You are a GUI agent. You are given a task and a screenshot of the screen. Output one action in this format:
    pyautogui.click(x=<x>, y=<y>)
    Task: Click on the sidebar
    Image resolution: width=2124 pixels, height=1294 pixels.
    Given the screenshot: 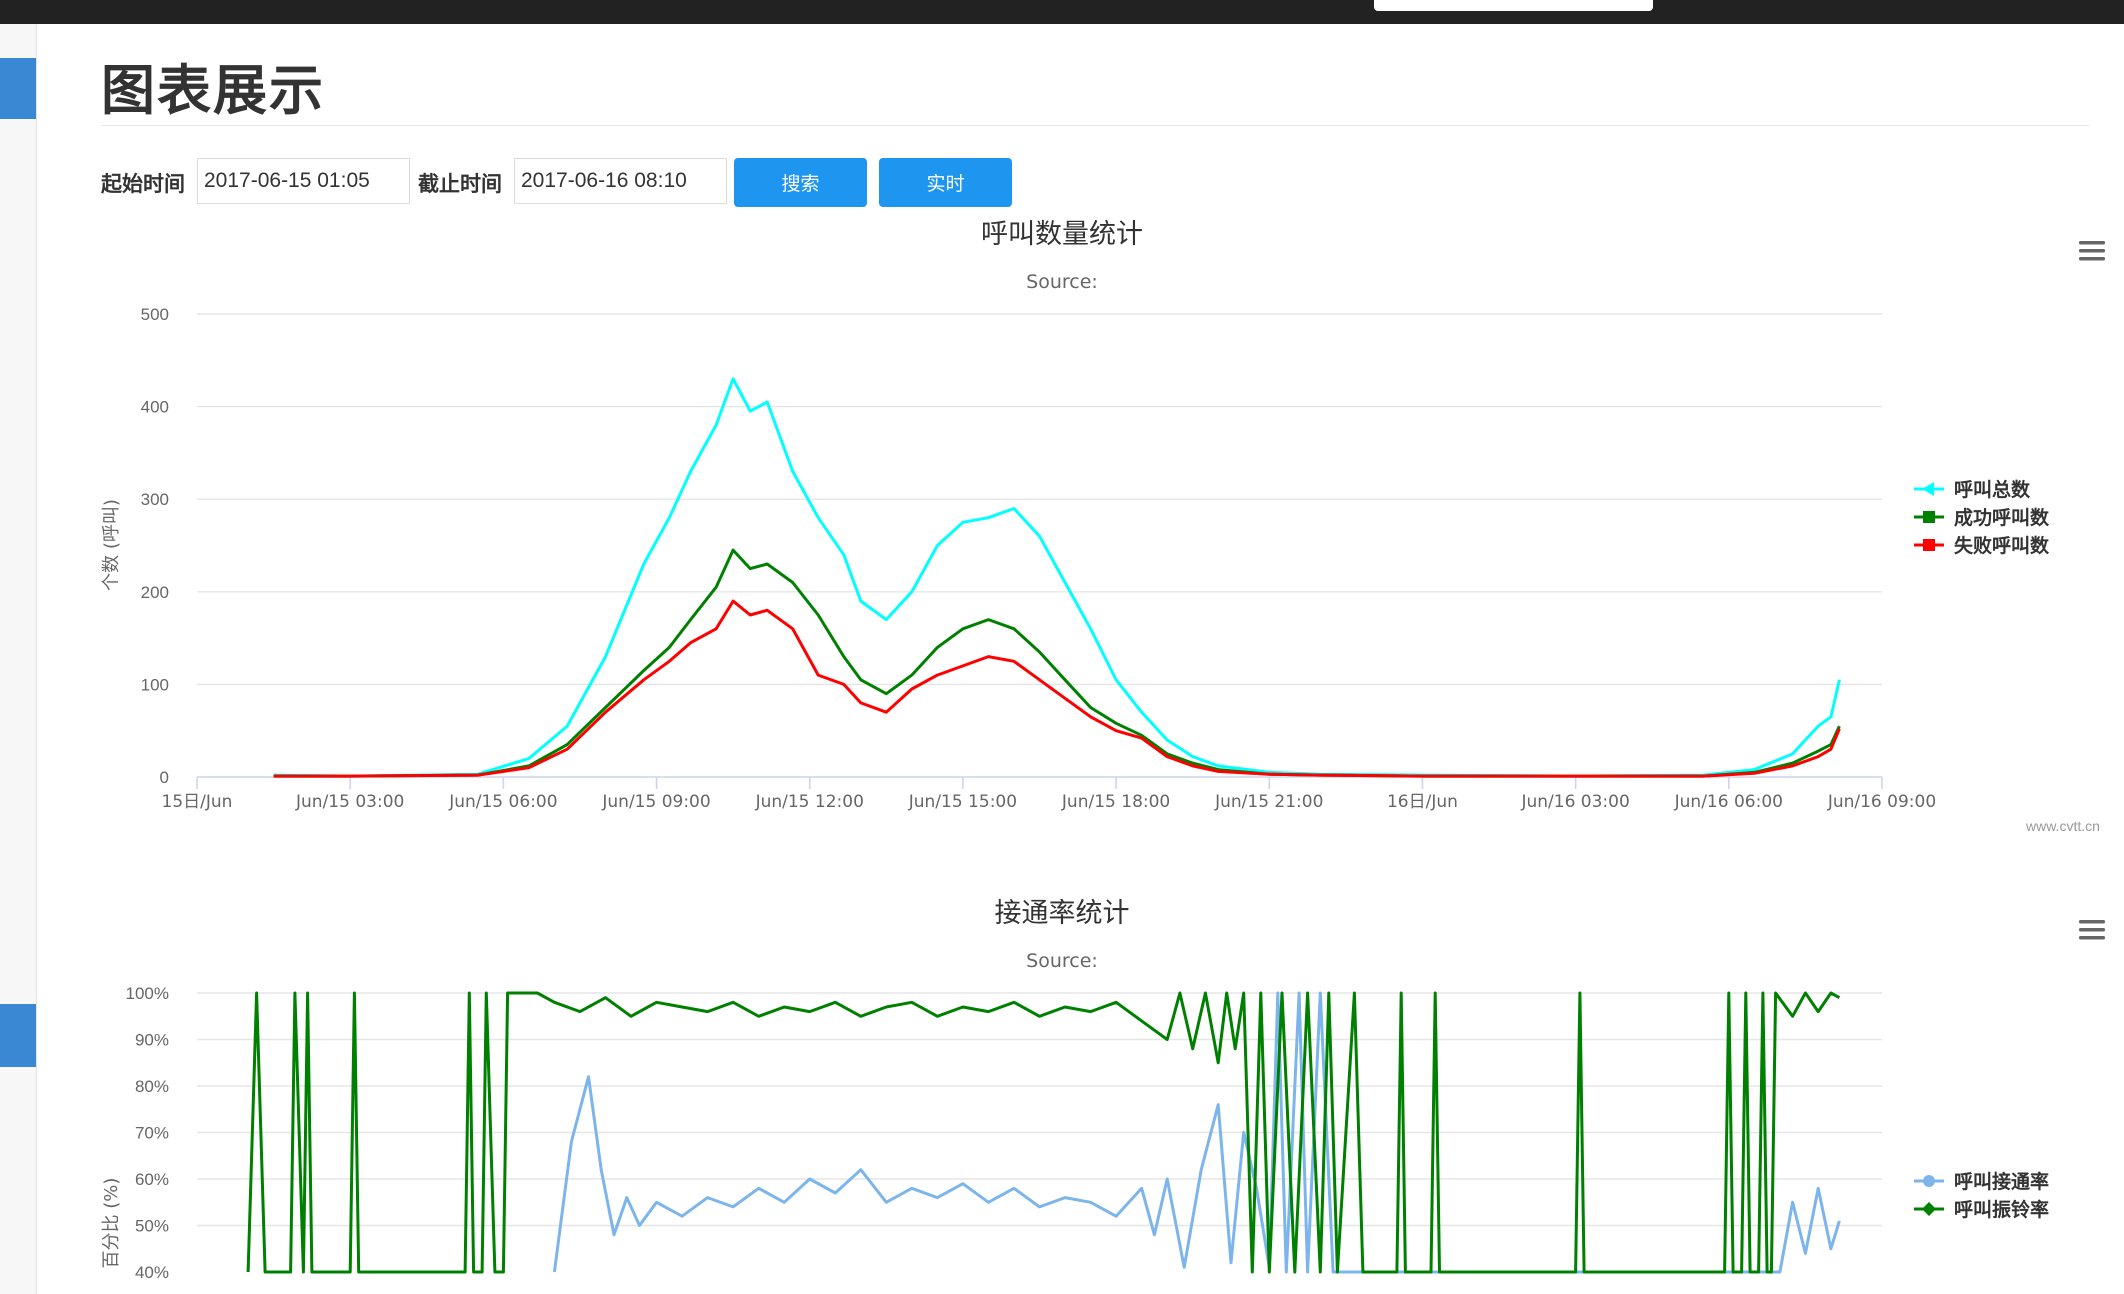 What is the action you would take?
    pyautogui.click(x=18, y=659)
    